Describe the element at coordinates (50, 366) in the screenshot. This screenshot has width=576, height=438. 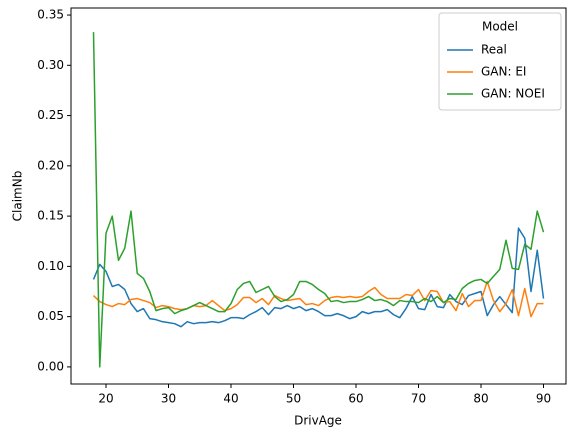
I see `y-tick-label: 0.00` at that location.